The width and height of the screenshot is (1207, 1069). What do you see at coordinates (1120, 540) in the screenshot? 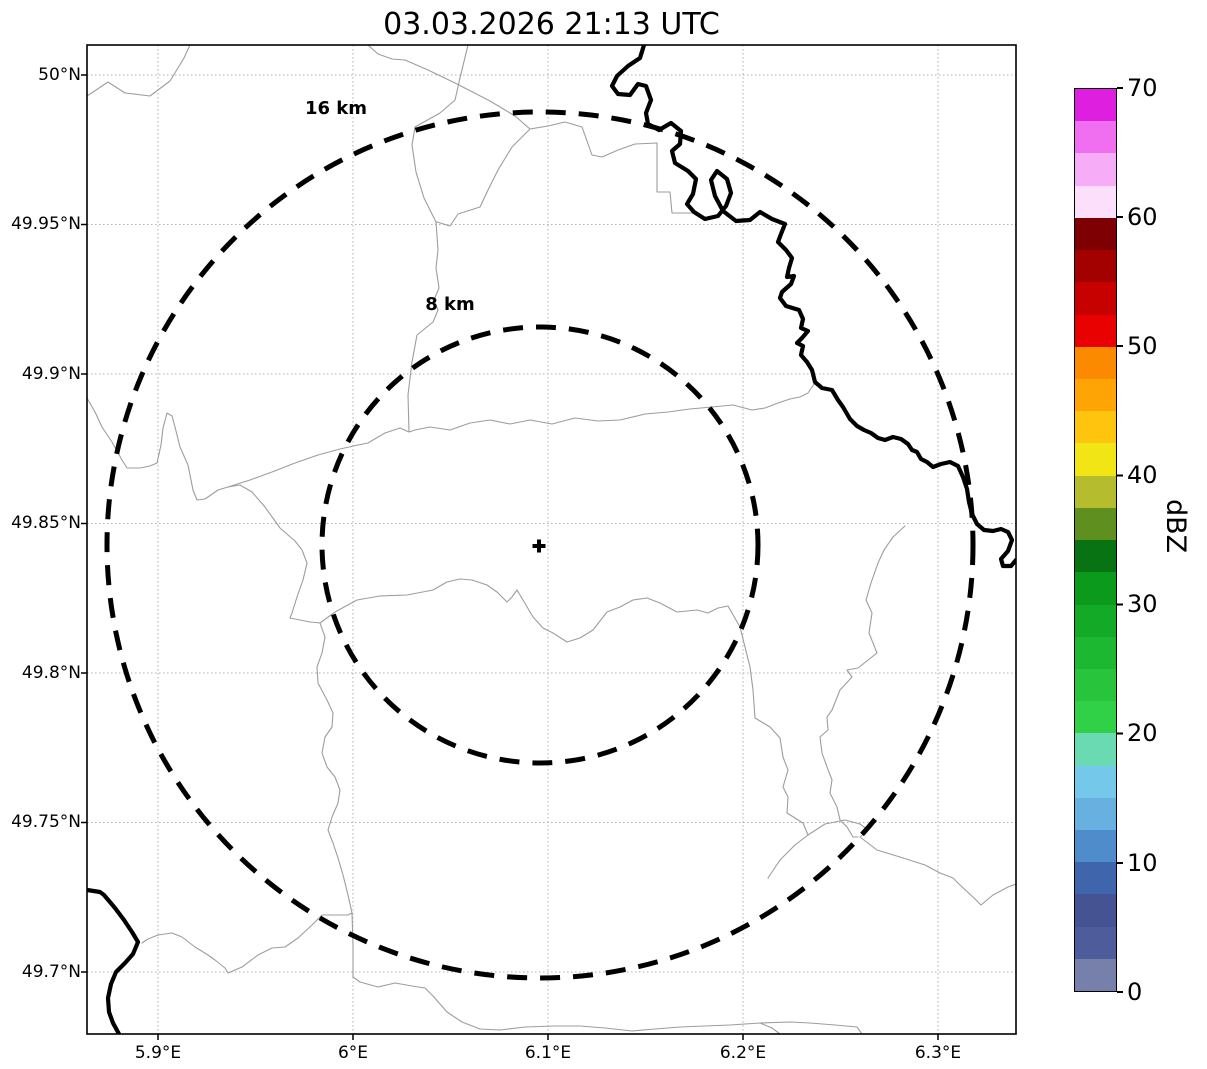
I see `colorbar-tick-marks` at bounding box center [1120, 540].